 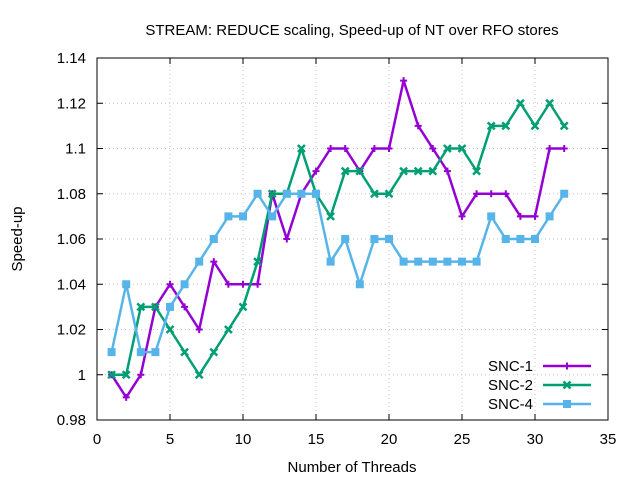 I want to click on x-tick-label: 25, so click(x=462, y=439).